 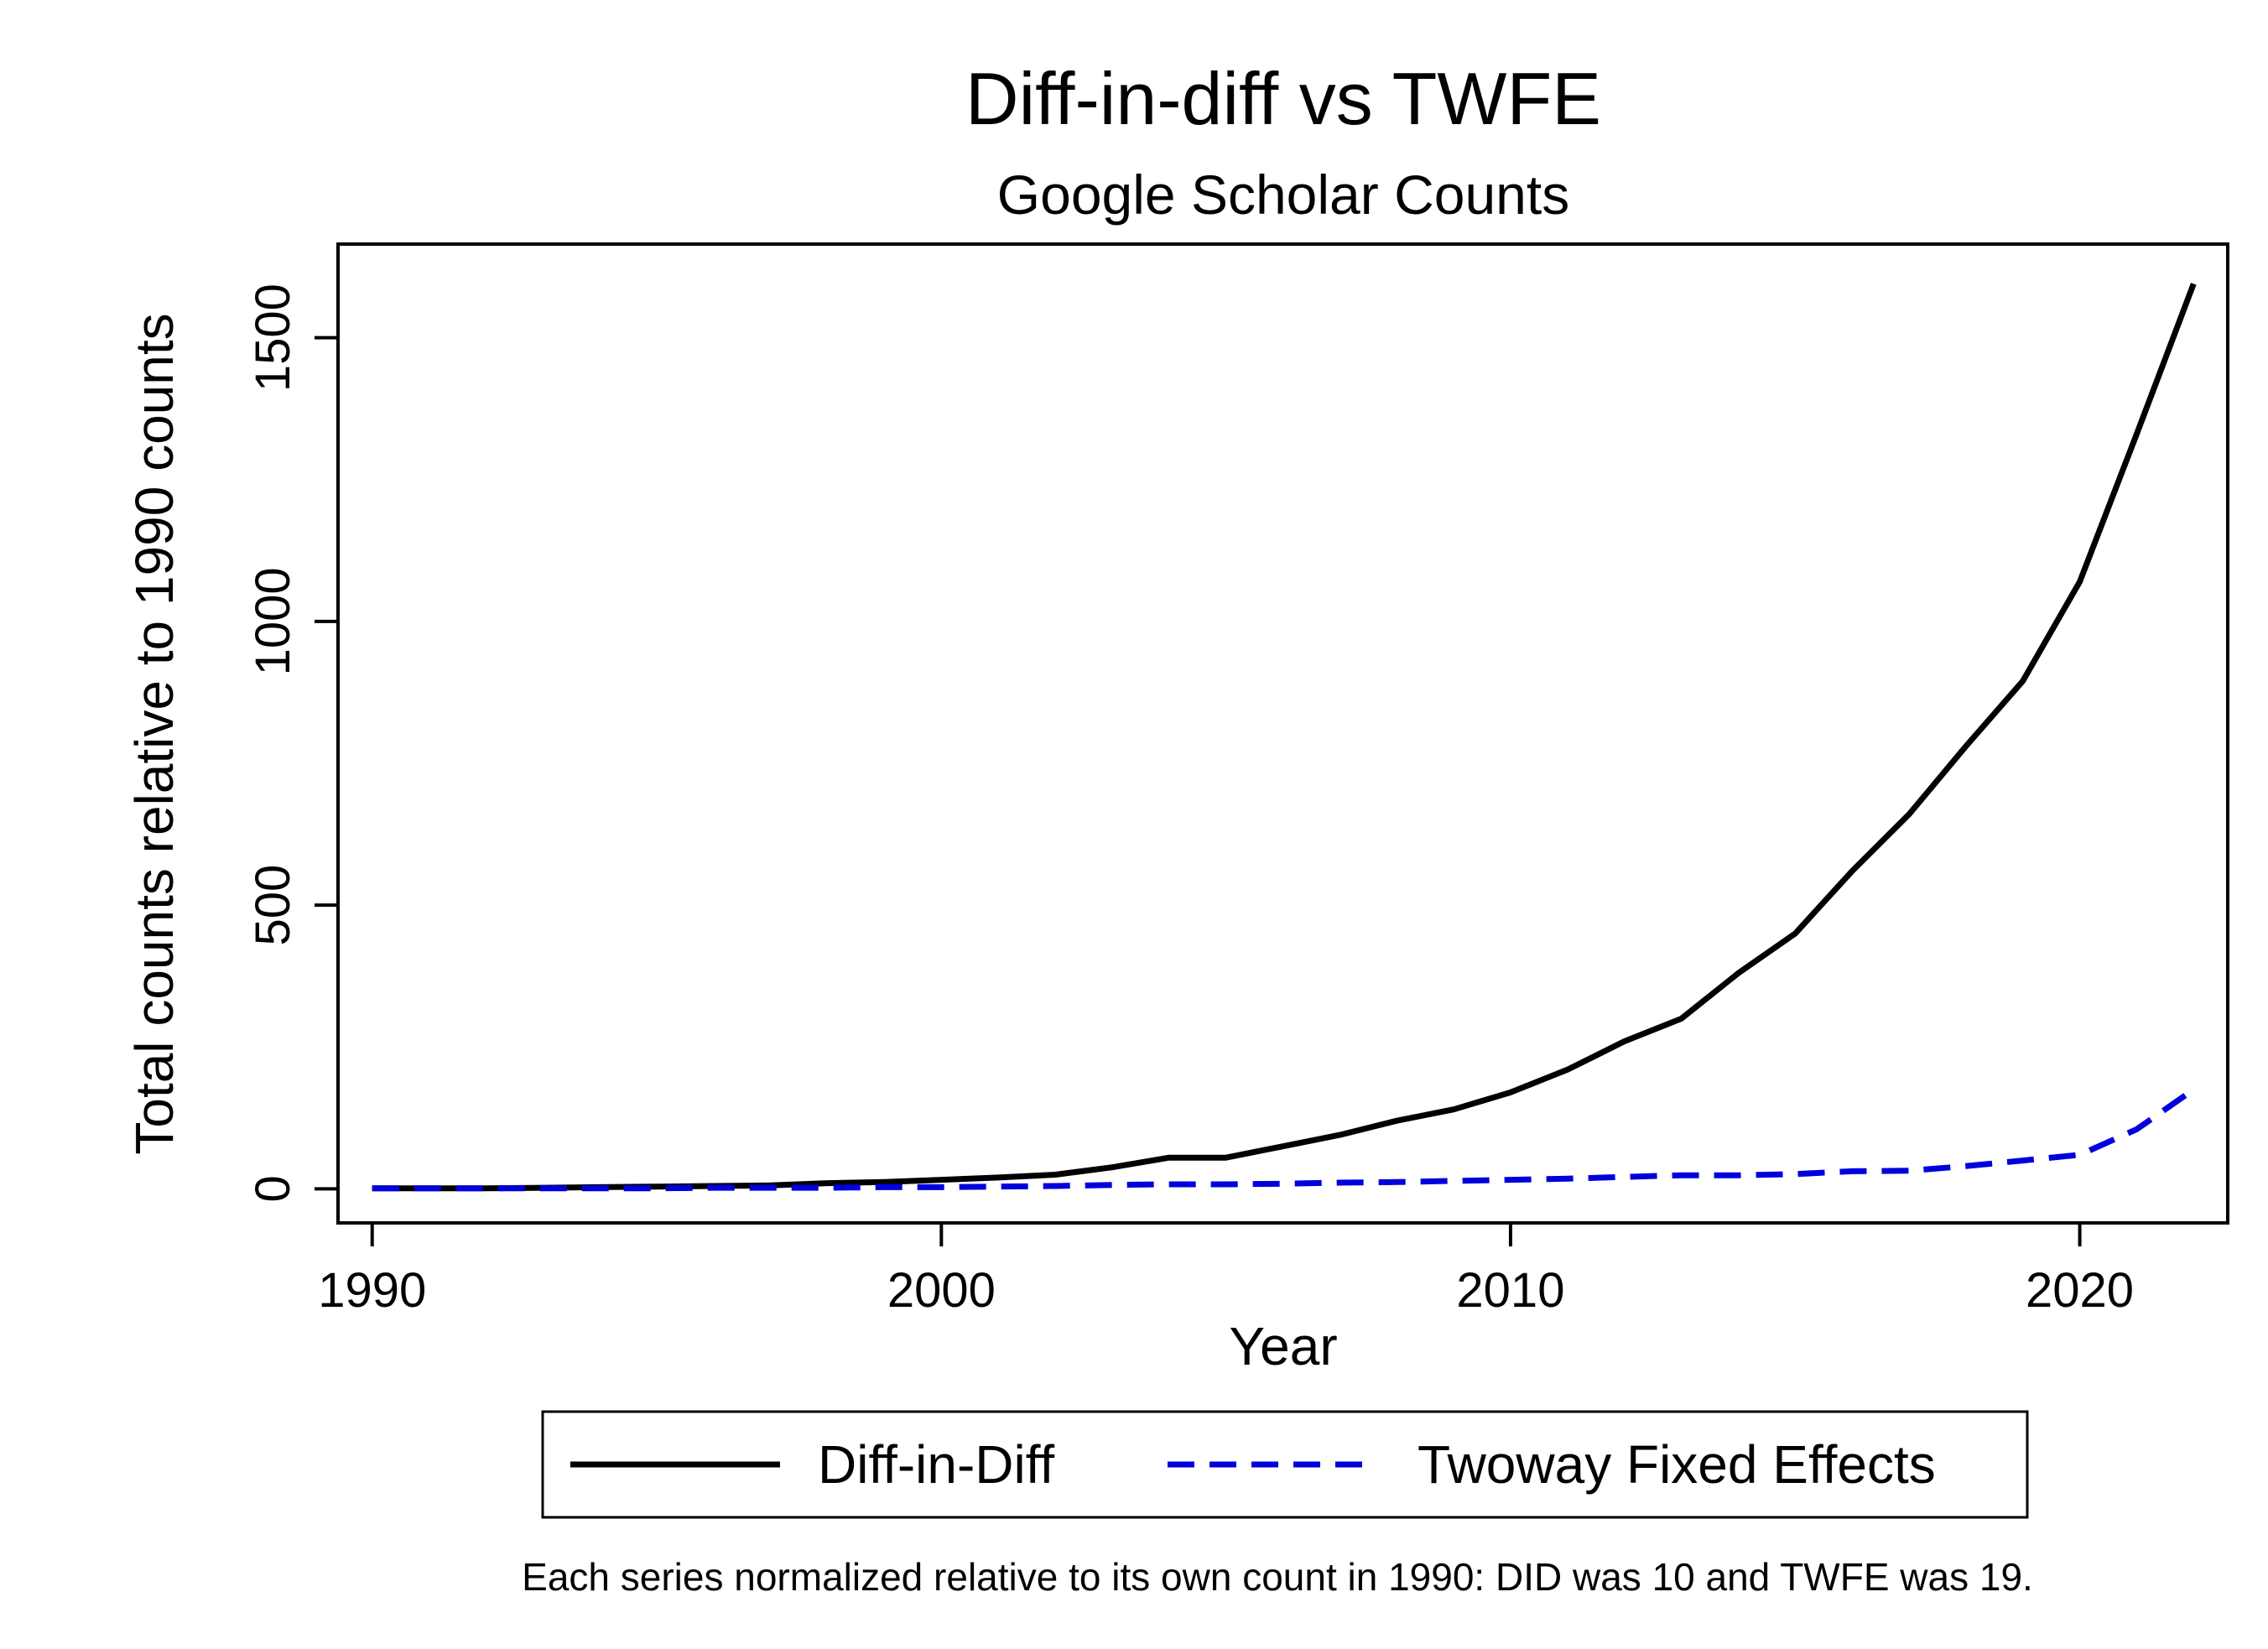 What do you see at coordinates (1283, 195) in the screenshot?
I see `chart-subtitle: Google Scholar Counts` at bounding box center [1283, 195].